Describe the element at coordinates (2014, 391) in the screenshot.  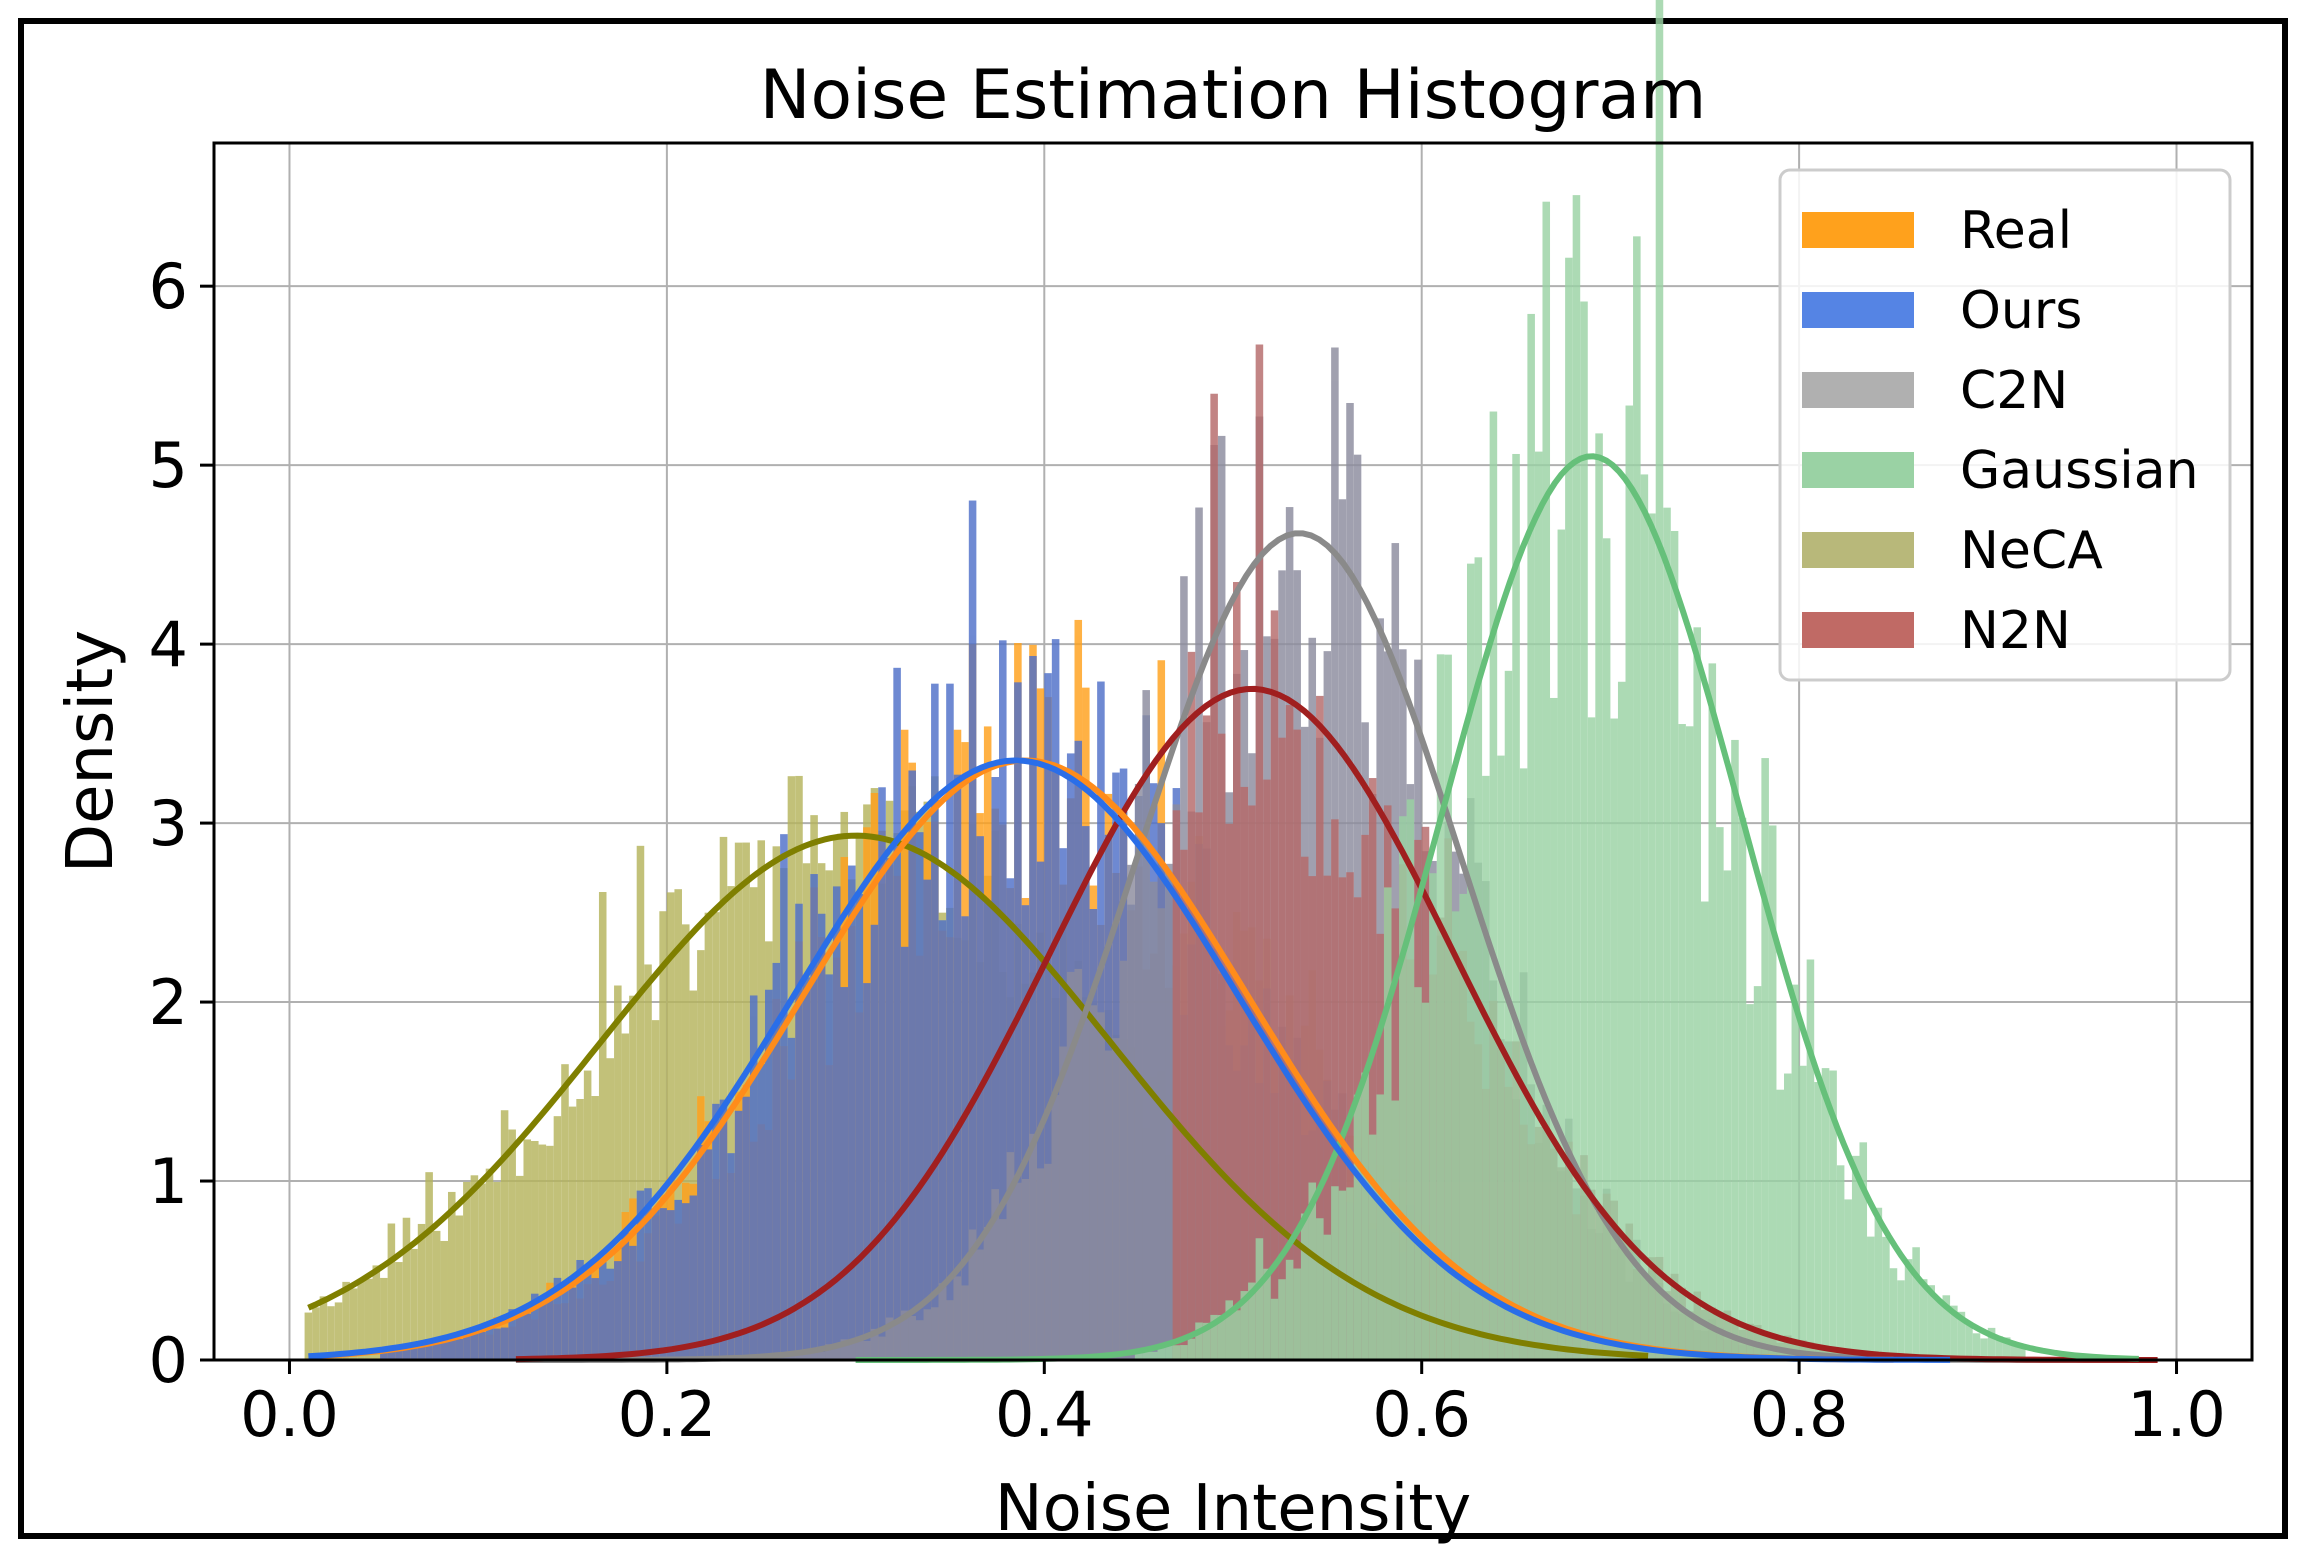
I see `legend-label-c2n: C2N` at that location.